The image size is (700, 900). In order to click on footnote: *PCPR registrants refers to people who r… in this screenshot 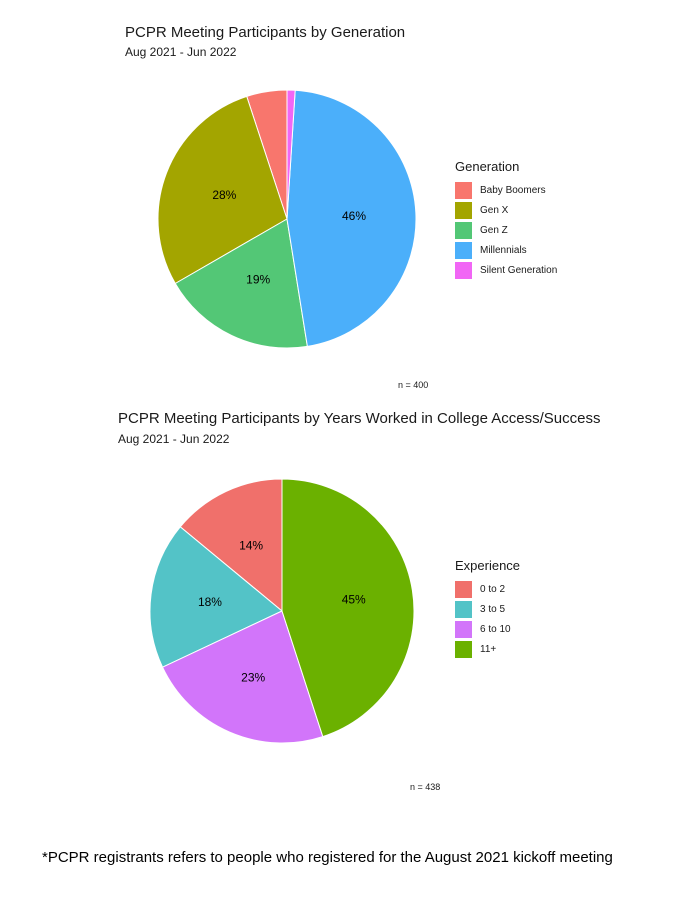, I will do `click(327, 857)`.